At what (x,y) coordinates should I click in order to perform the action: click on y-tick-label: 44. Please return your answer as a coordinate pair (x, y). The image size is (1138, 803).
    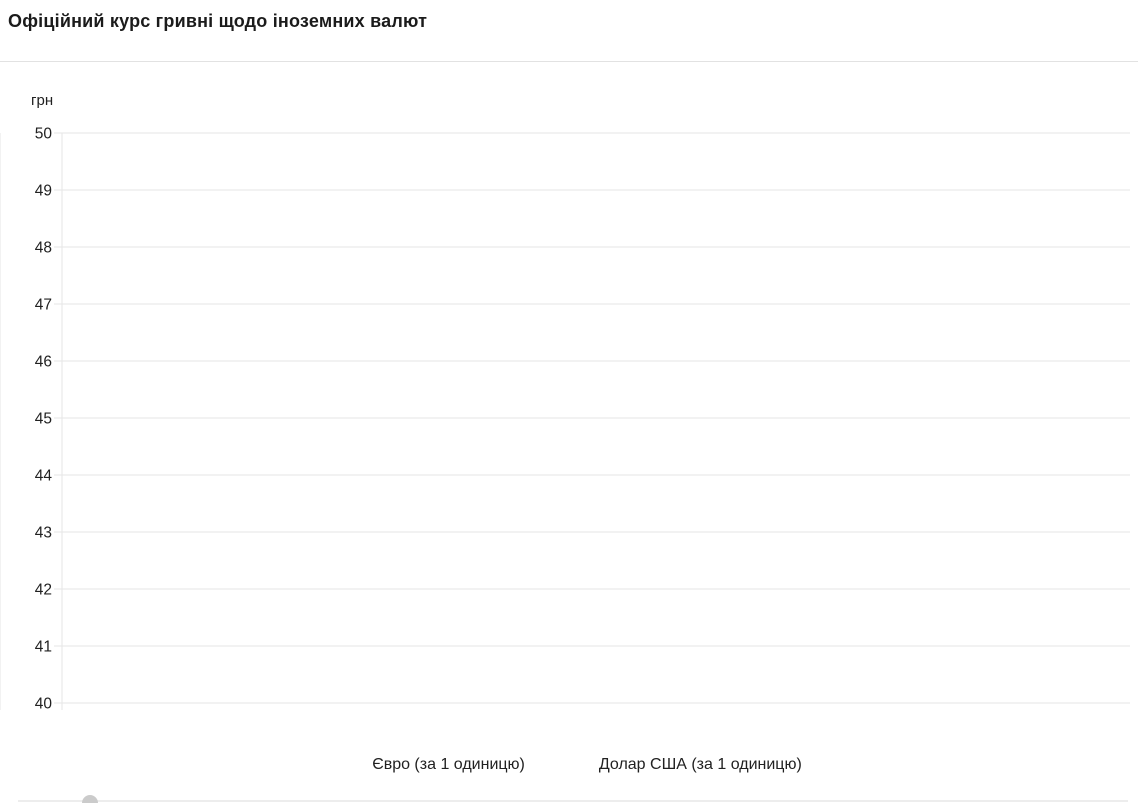
    Looking at the image, I should click on (44, 476).